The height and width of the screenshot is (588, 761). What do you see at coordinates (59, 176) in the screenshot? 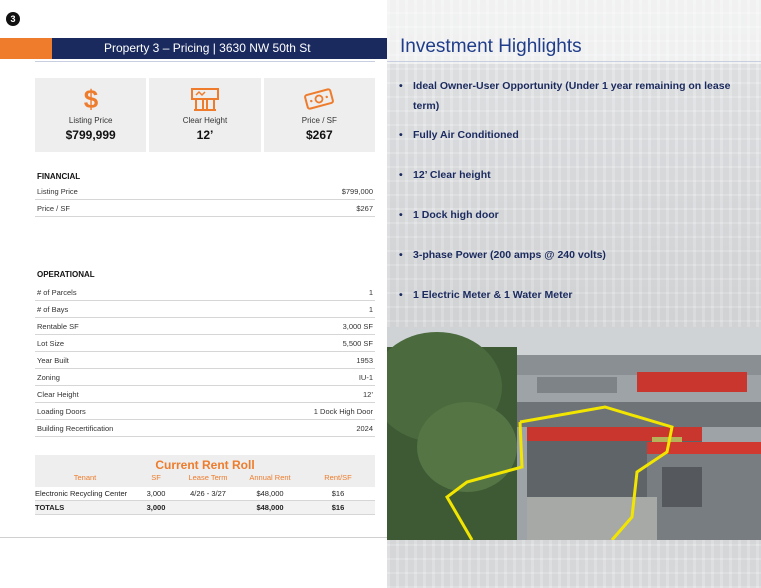
I see `financial-heading: FINANCIAL` at bounding box center [59, 176].